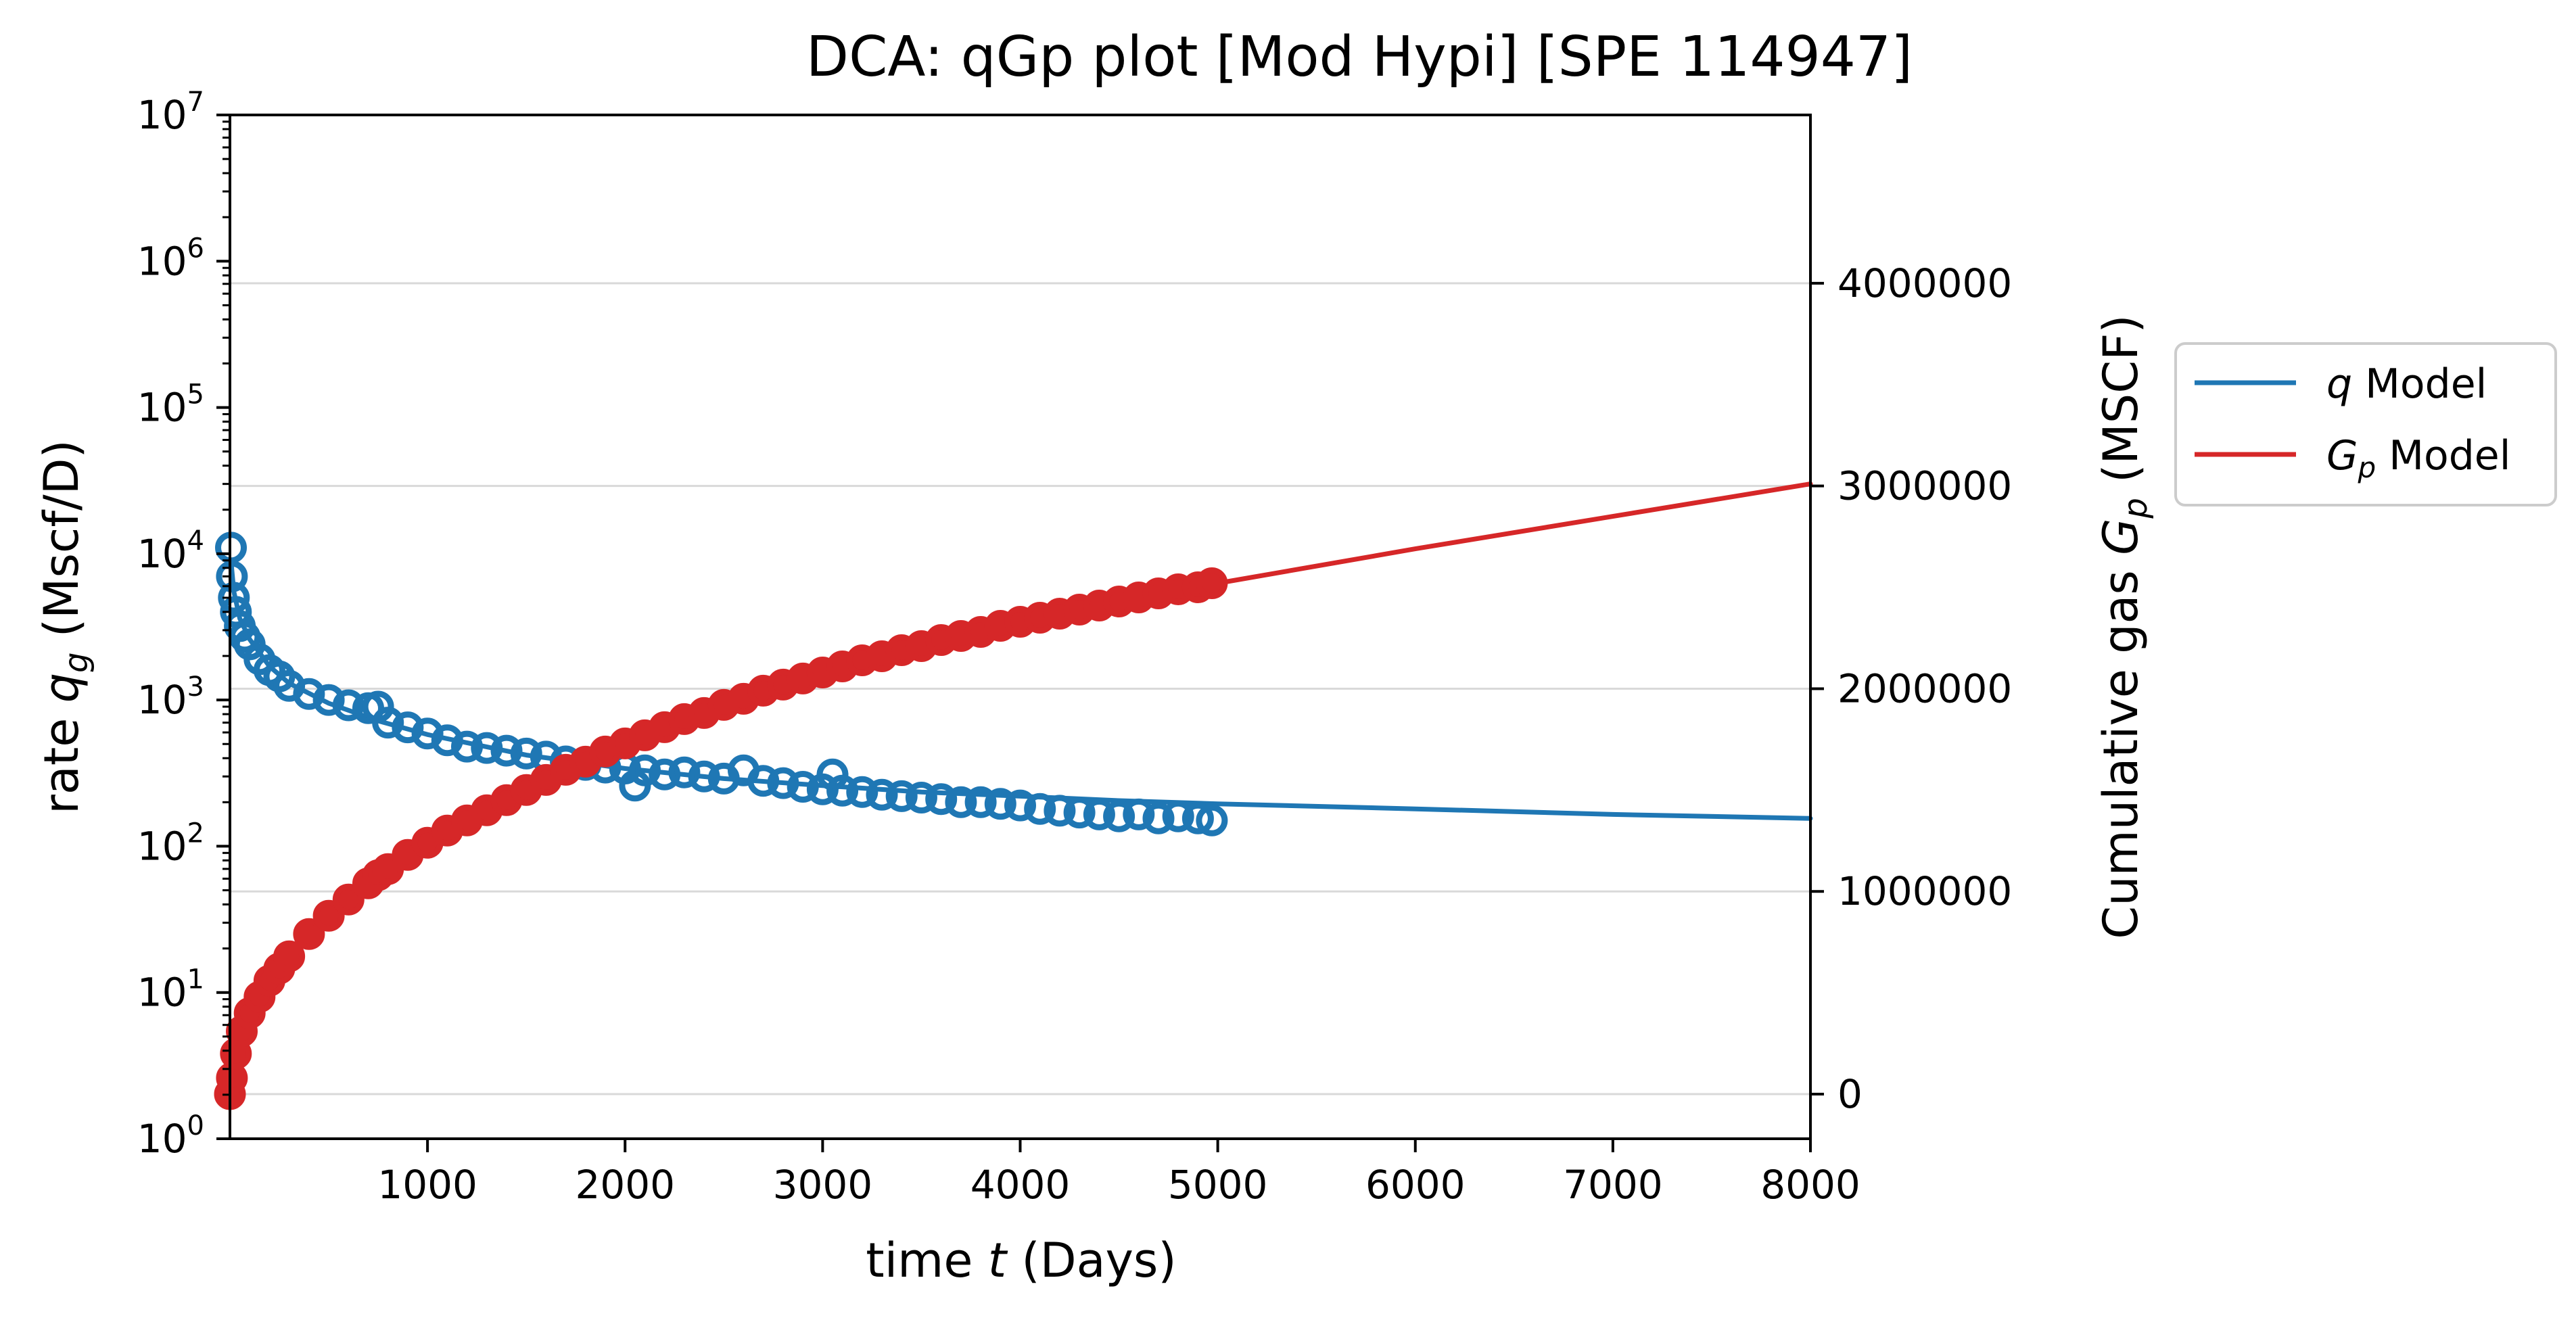 The height and width of the screenshot is (1322, 2576). I want to click on x-axis: 1000 2000 3000 4000 5000 6000 7000 8000, so click(1118, 1173).